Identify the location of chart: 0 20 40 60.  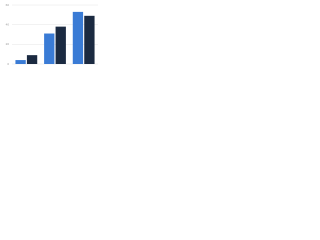
(52, 34).